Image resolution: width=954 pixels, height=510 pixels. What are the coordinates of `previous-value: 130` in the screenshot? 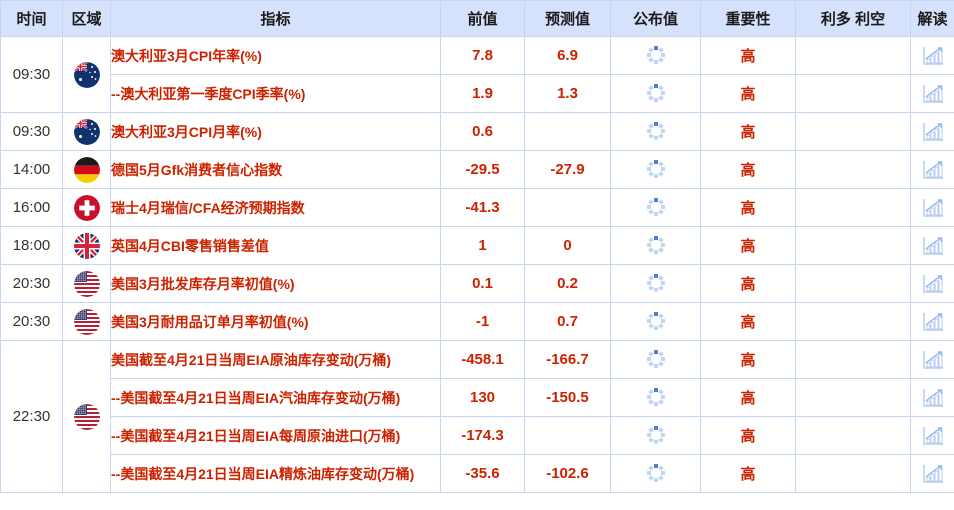 It's located at (482, 397).